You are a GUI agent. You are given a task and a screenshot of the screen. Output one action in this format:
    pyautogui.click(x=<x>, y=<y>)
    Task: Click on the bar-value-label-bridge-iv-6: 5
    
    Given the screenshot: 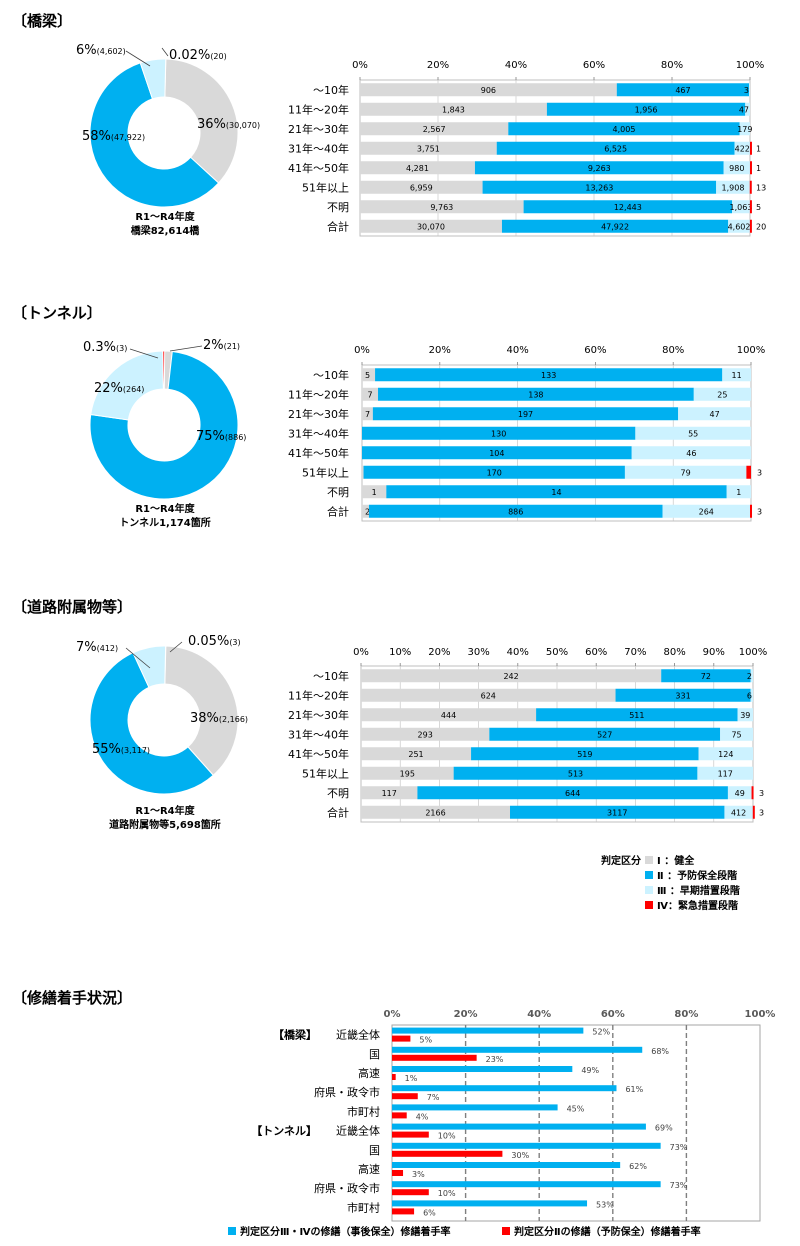 What is the action you would take?
    pyautogui.click(x=758, y=207)
    